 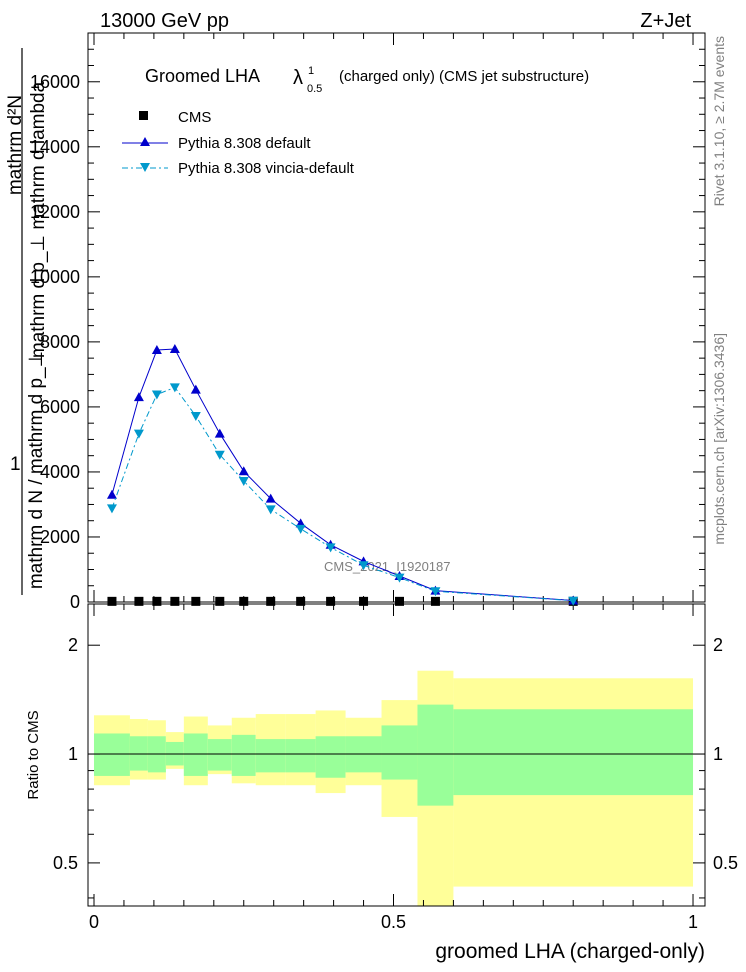 What do you see at coordinates (164, 21) in the screenshot?
I see `header-left: 13000 GeV pp` at bounding box center [164, 21].